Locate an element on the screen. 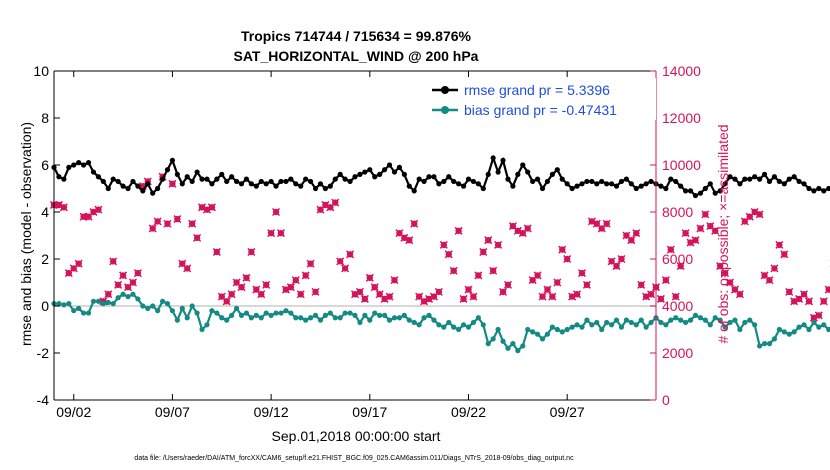 This screenshot has width=830, height=470. y2-tick-label: 4000 is located at coordinates (677, 306).